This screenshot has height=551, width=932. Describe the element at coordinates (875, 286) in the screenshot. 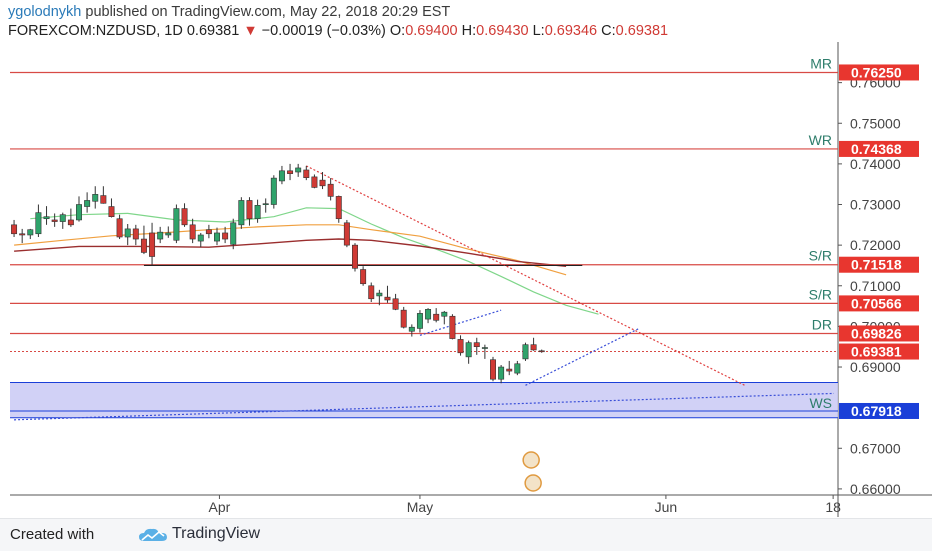

I see `y-tick-label: 0.71000` at that location.